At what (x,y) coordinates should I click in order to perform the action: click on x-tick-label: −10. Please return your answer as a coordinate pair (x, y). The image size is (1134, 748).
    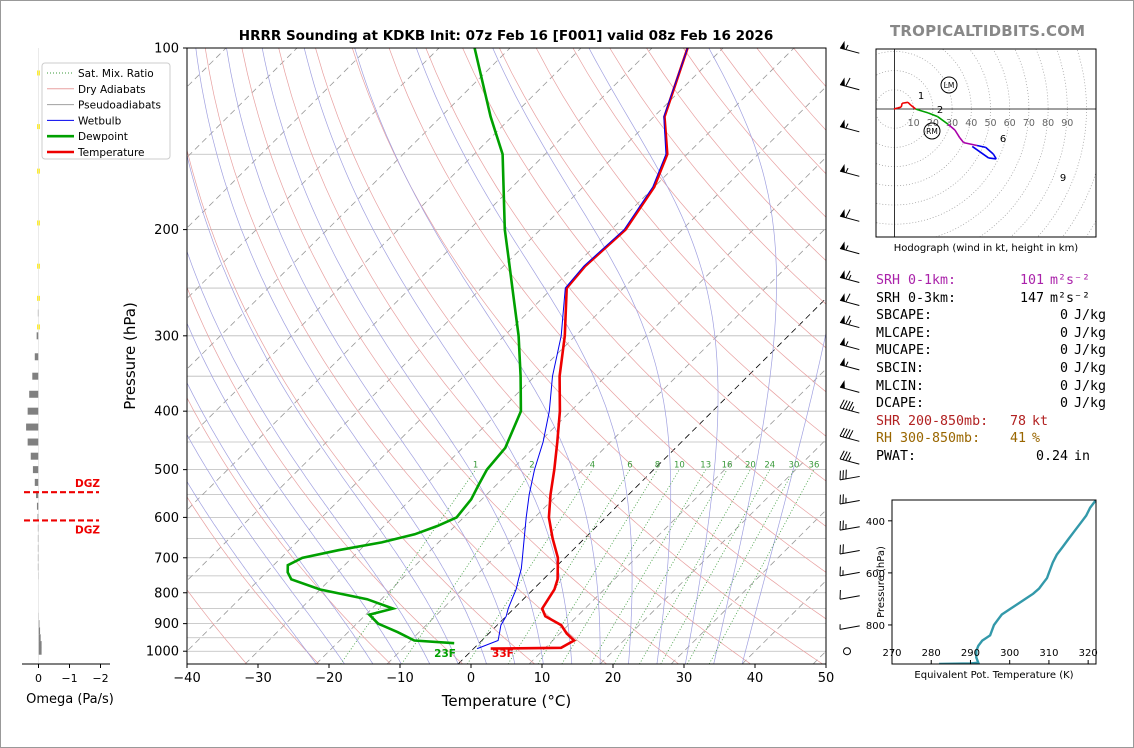
    Looking at the image, I should click on (399, 678).